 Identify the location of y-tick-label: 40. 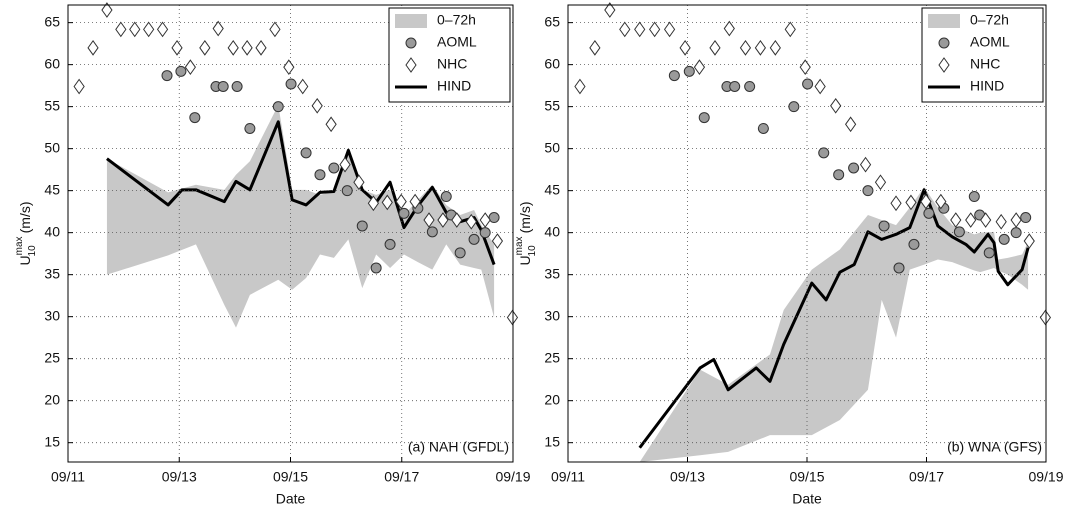
(552, 231).